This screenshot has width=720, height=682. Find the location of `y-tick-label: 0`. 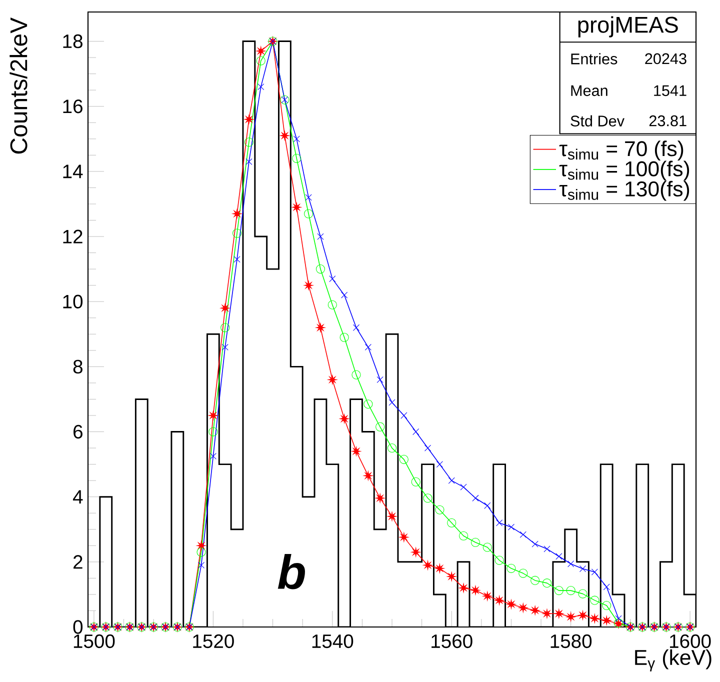

y-tick-label: 0 is located at coordinates (78, 627).